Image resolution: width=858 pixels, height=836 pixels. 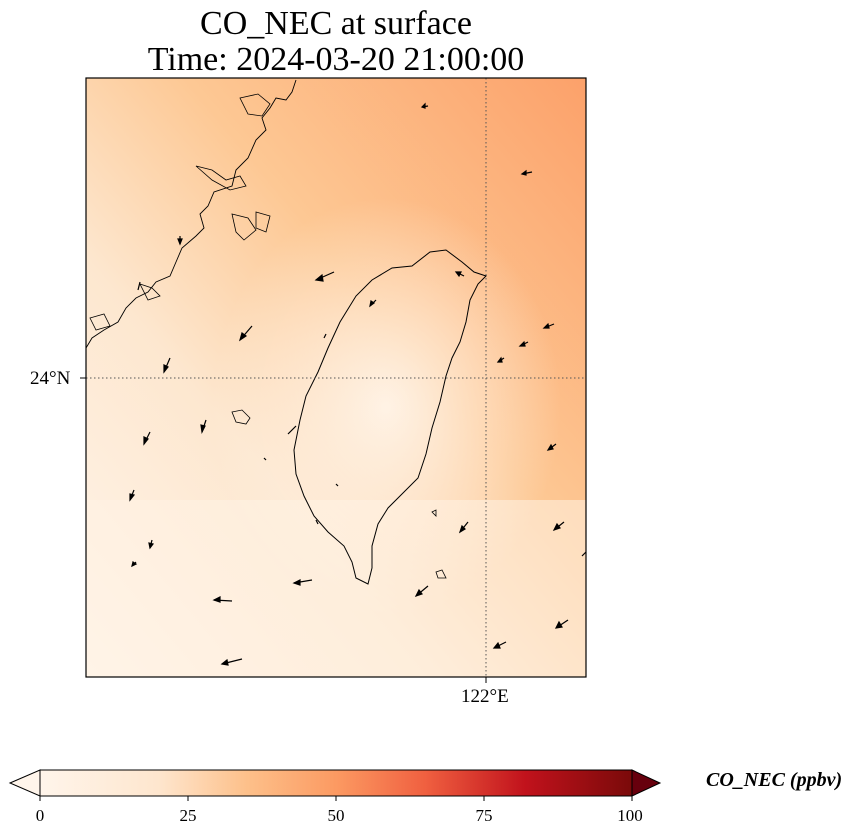 I want to click on colorbar-min-extend, so click(x=24, y=783).